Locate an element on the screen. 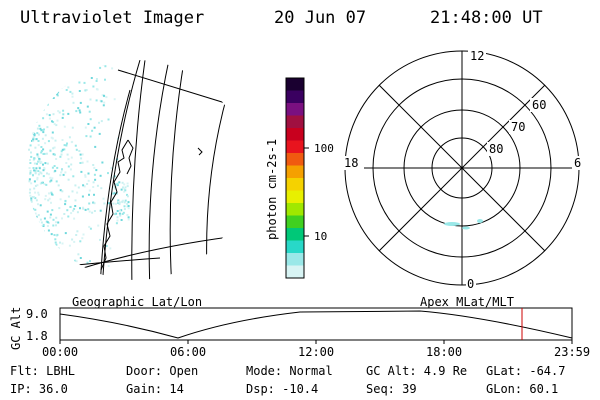  lat-label-70: 70 is located at coordinates (518, 127).